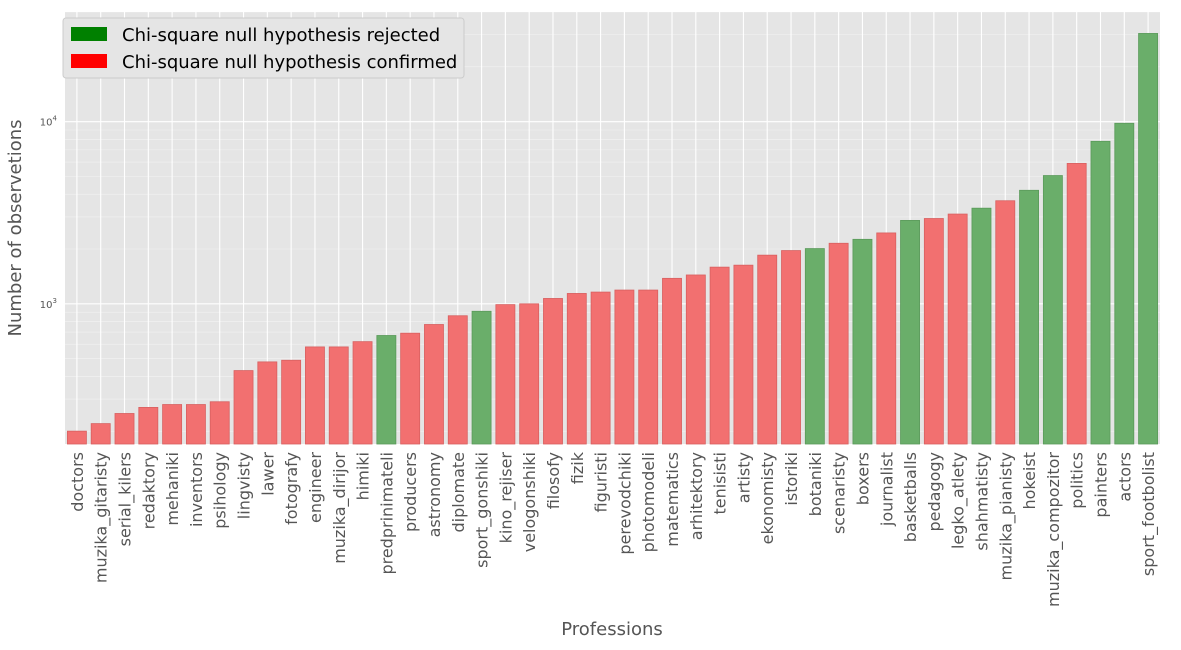  Describe the element at coordinates (862, 478) in the screenshot. I see `x-tick-label: boxers` at that location.